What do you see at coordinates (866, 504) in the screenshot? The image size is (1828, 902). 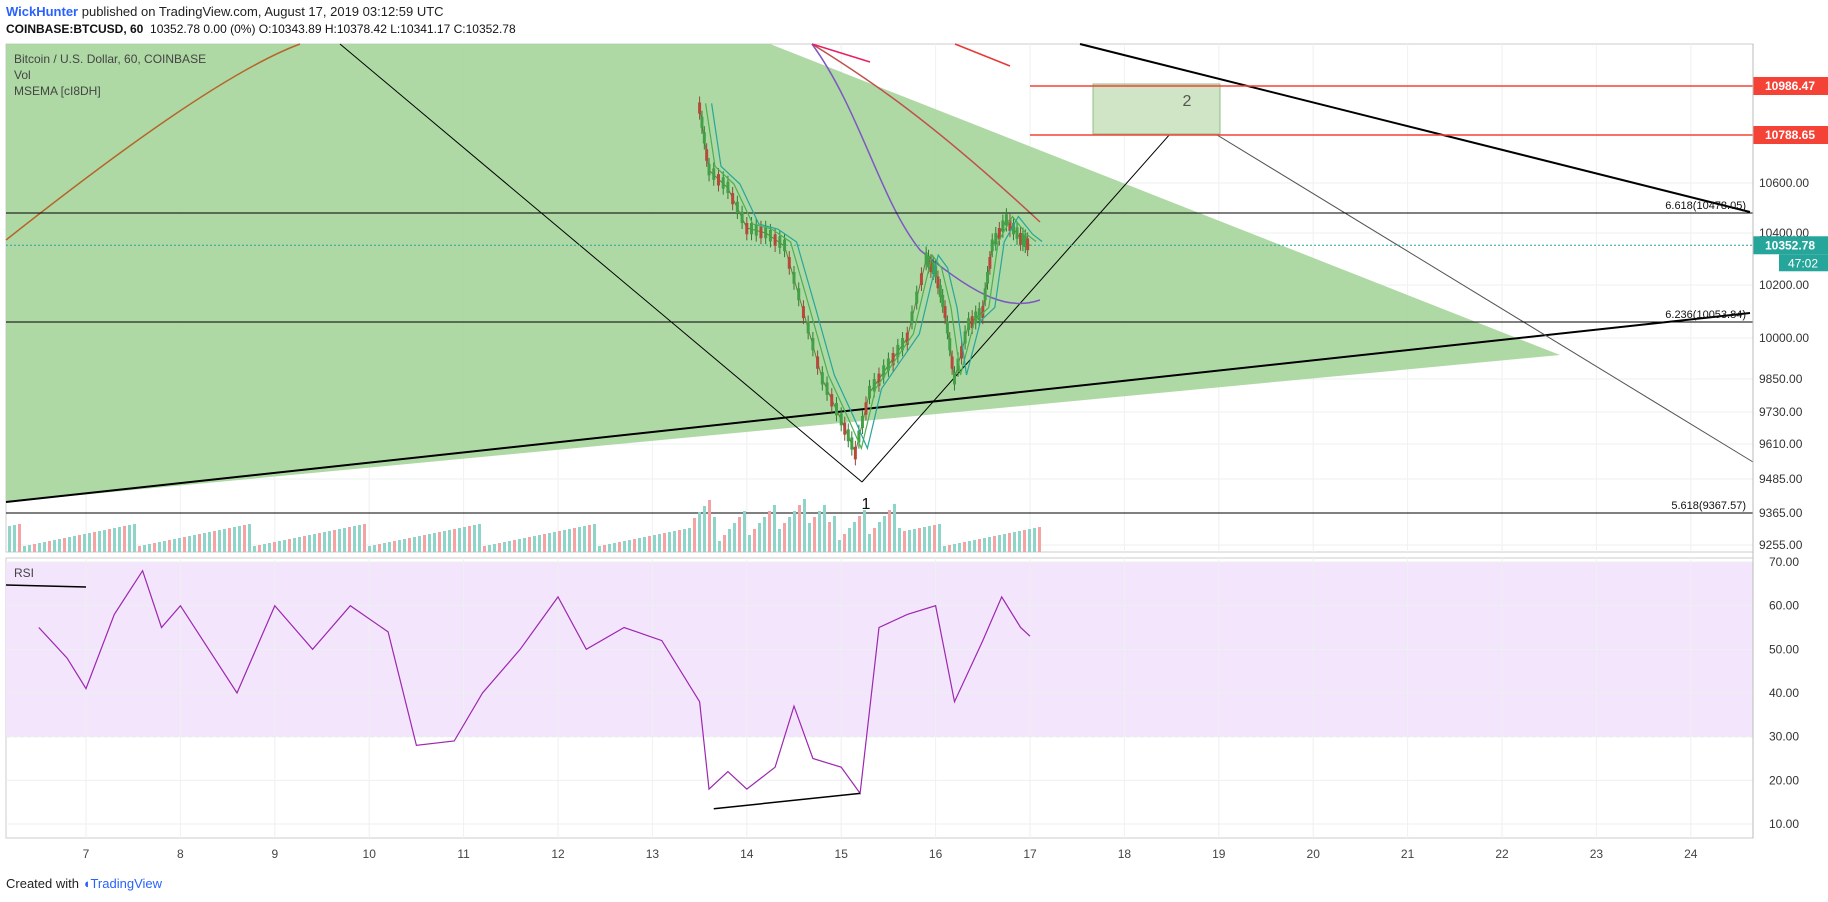 I see `wave-label-1: 1` at bounding box center [866, 504].